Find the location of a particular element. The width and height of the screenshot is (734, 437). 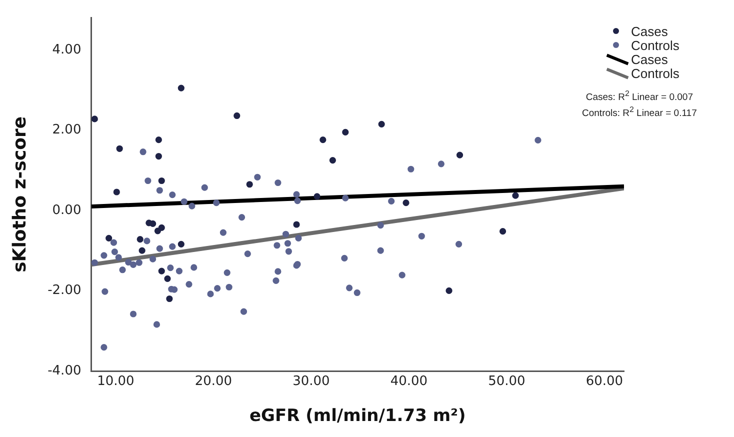

y-tick-label: 4.00 is located at coordinates (67, 50).